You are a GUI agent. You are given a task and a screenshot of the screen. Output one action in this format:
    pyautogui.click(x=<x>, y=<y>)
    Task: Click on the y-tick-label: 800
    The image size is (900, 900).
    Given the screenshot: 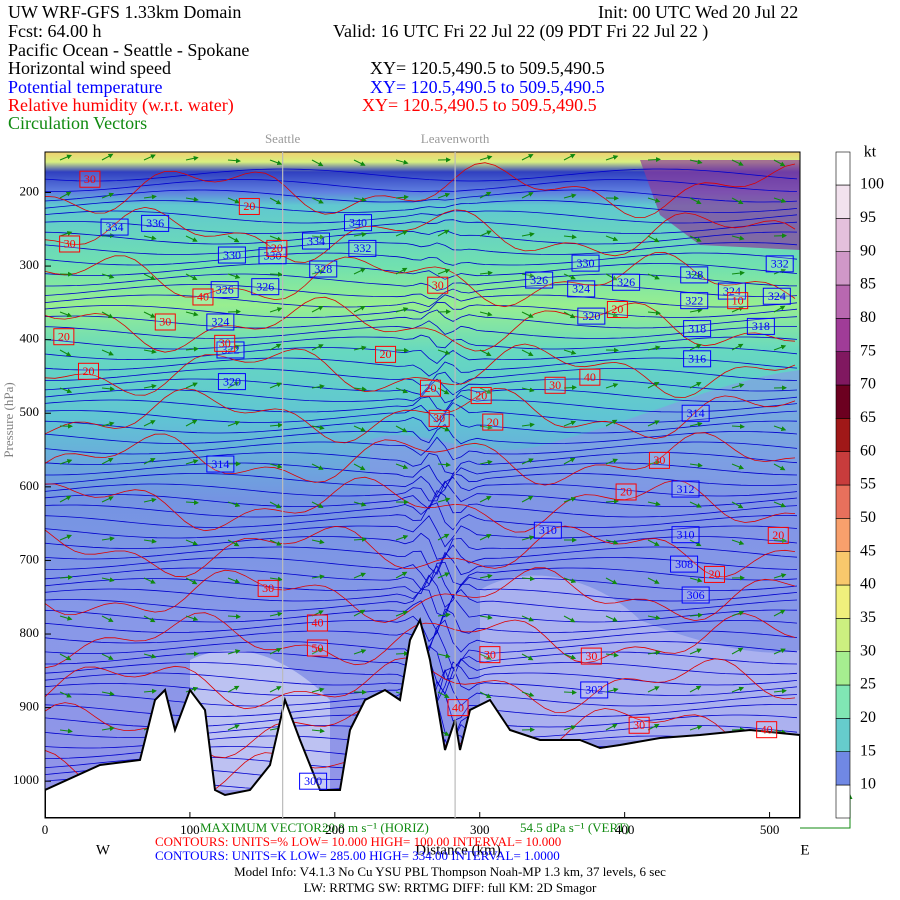 What is the action you would take?
    pyautogui.click(x=30, y=632)
    